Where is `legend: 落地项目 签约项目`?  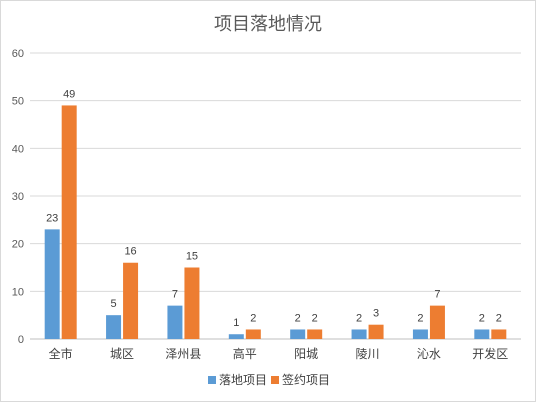
legend: 落地项目 签约项目 is located at coordinates (269, 379).